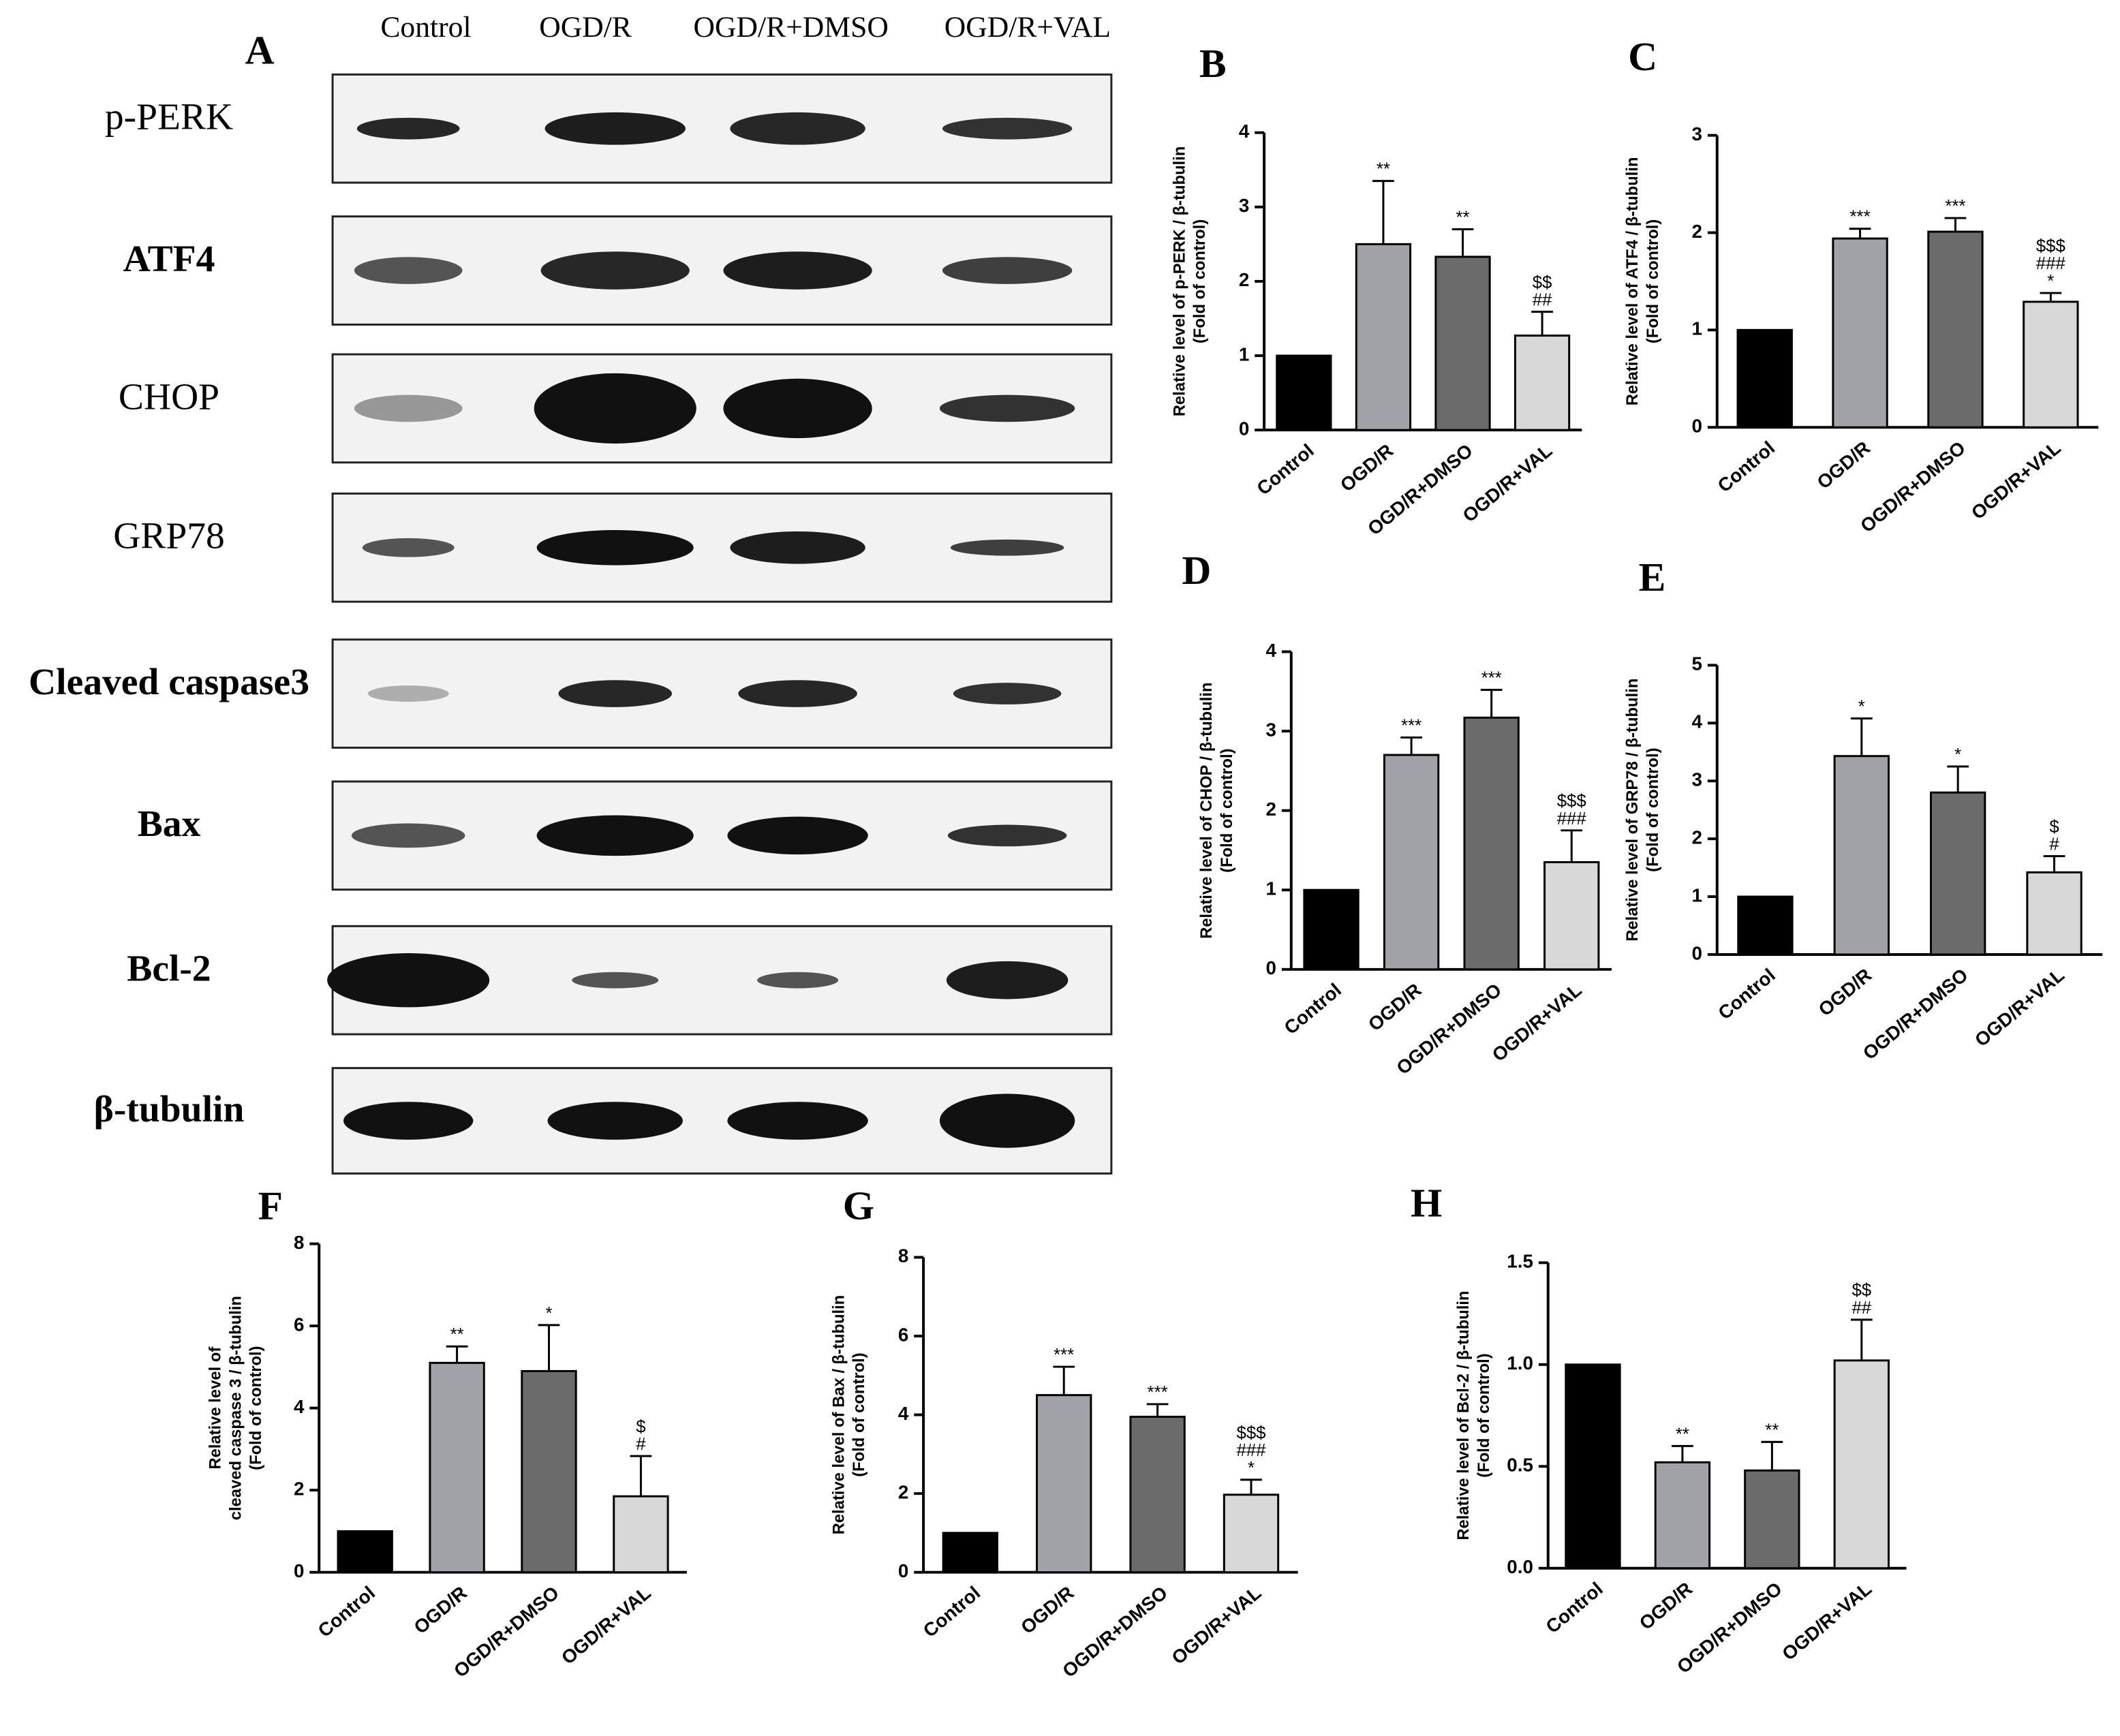 This screenshot has height=1736, width=2120. Describe the element at coordinates (1696, 133) in the screenshot. I see `y-tick-label: 3` at that location.